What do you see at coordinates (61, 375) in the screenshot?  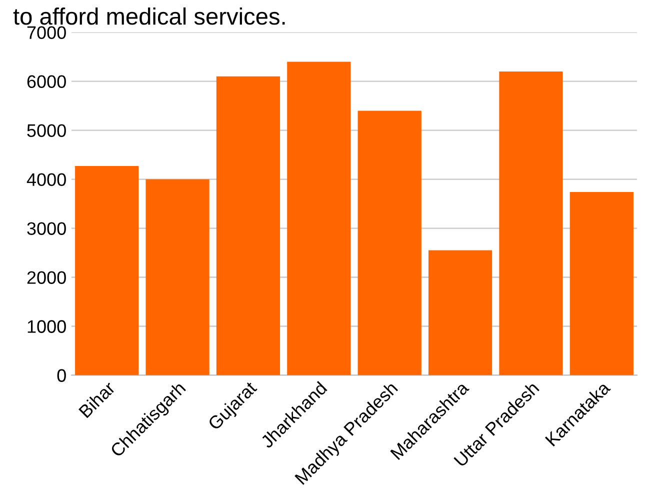 I see `y-tick-label: 0` at bounding box center [61, 375].